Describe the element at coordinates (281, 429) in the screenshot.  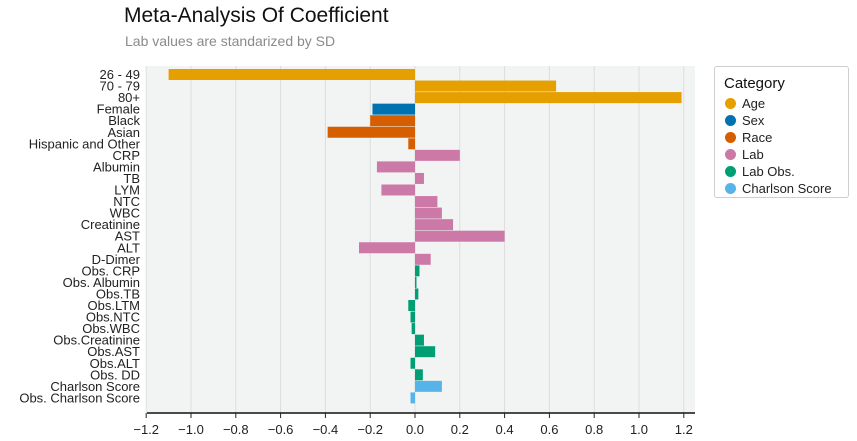
I see `x-tick-label: −0.6` at that location.